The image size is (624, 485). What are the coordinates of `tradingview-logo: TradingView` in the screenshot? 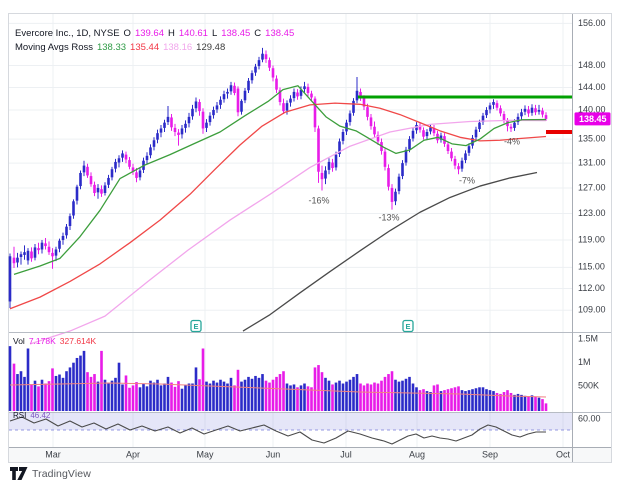 It's located at (50, 473).